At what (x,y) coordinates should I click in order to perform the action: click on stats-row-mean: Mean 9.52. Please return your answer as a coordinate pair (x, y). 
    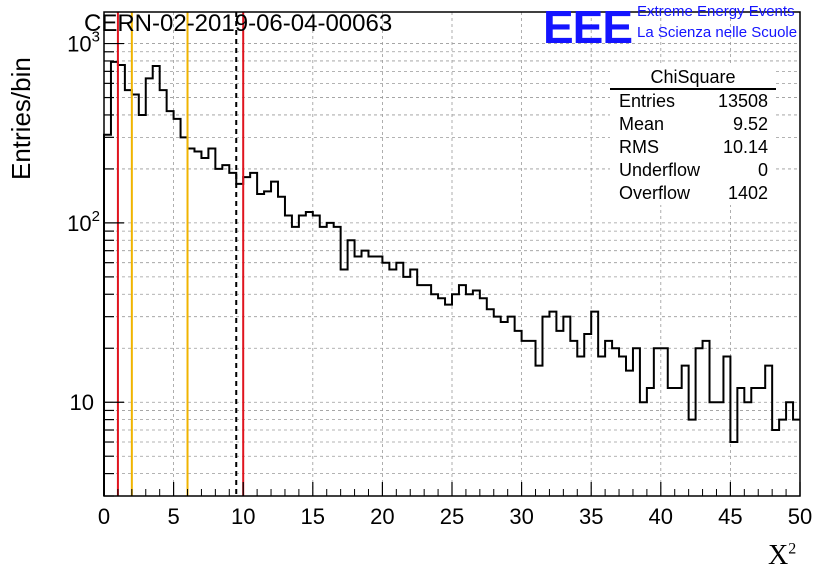
    Looking at the image, I should click on (693, 124).